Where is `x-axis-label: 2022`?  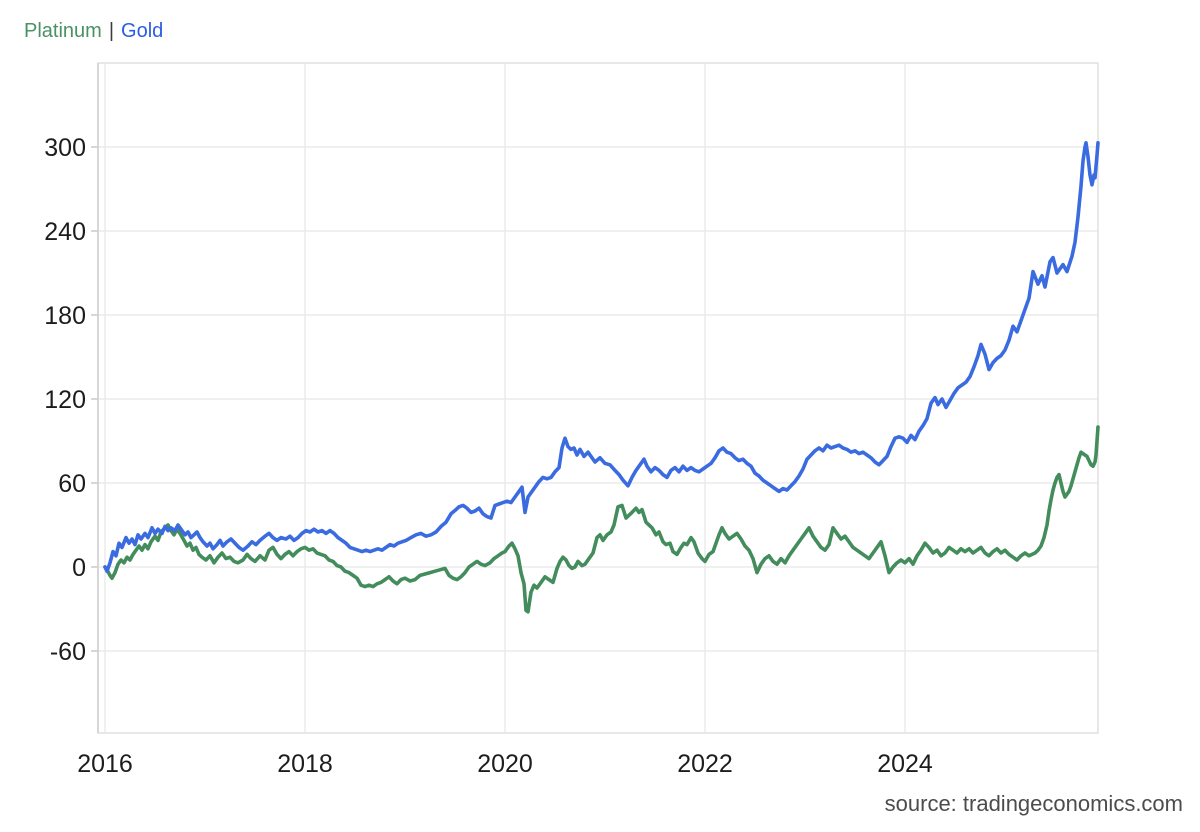 x-axis-label: 2022 is located at coordinates (705, 764).